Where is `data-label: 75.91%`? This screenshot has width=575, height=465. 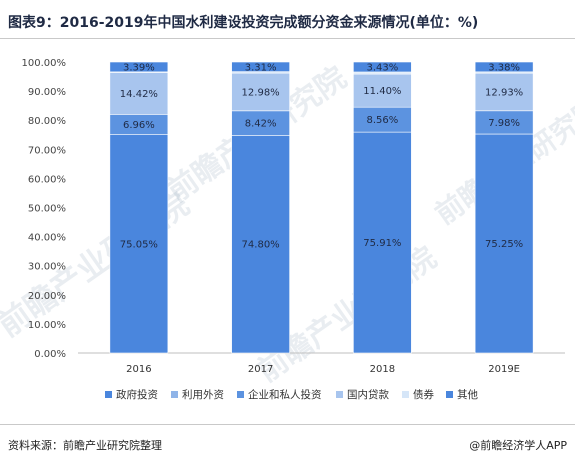
data-label: 75.91% is located at coordinates (382, 243).